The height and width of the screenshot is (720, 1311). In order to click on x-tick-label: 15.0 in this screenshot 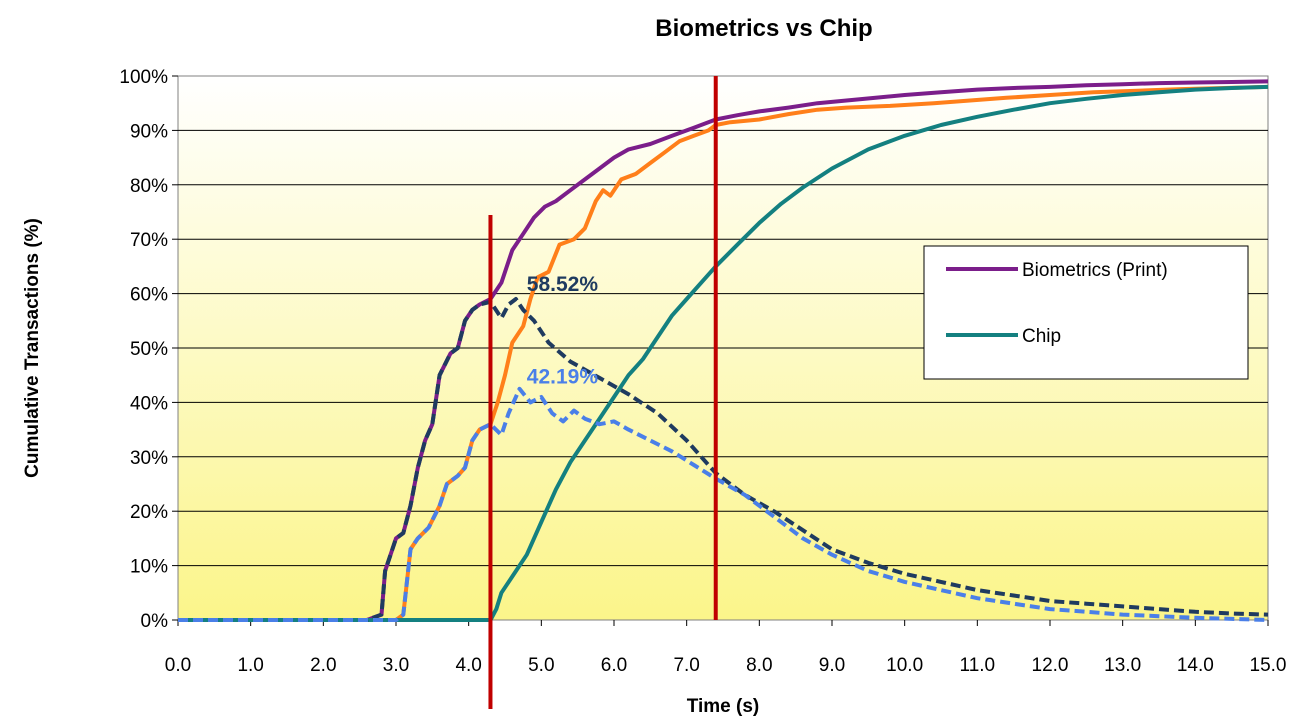, I will do `click(1268, 665)`.